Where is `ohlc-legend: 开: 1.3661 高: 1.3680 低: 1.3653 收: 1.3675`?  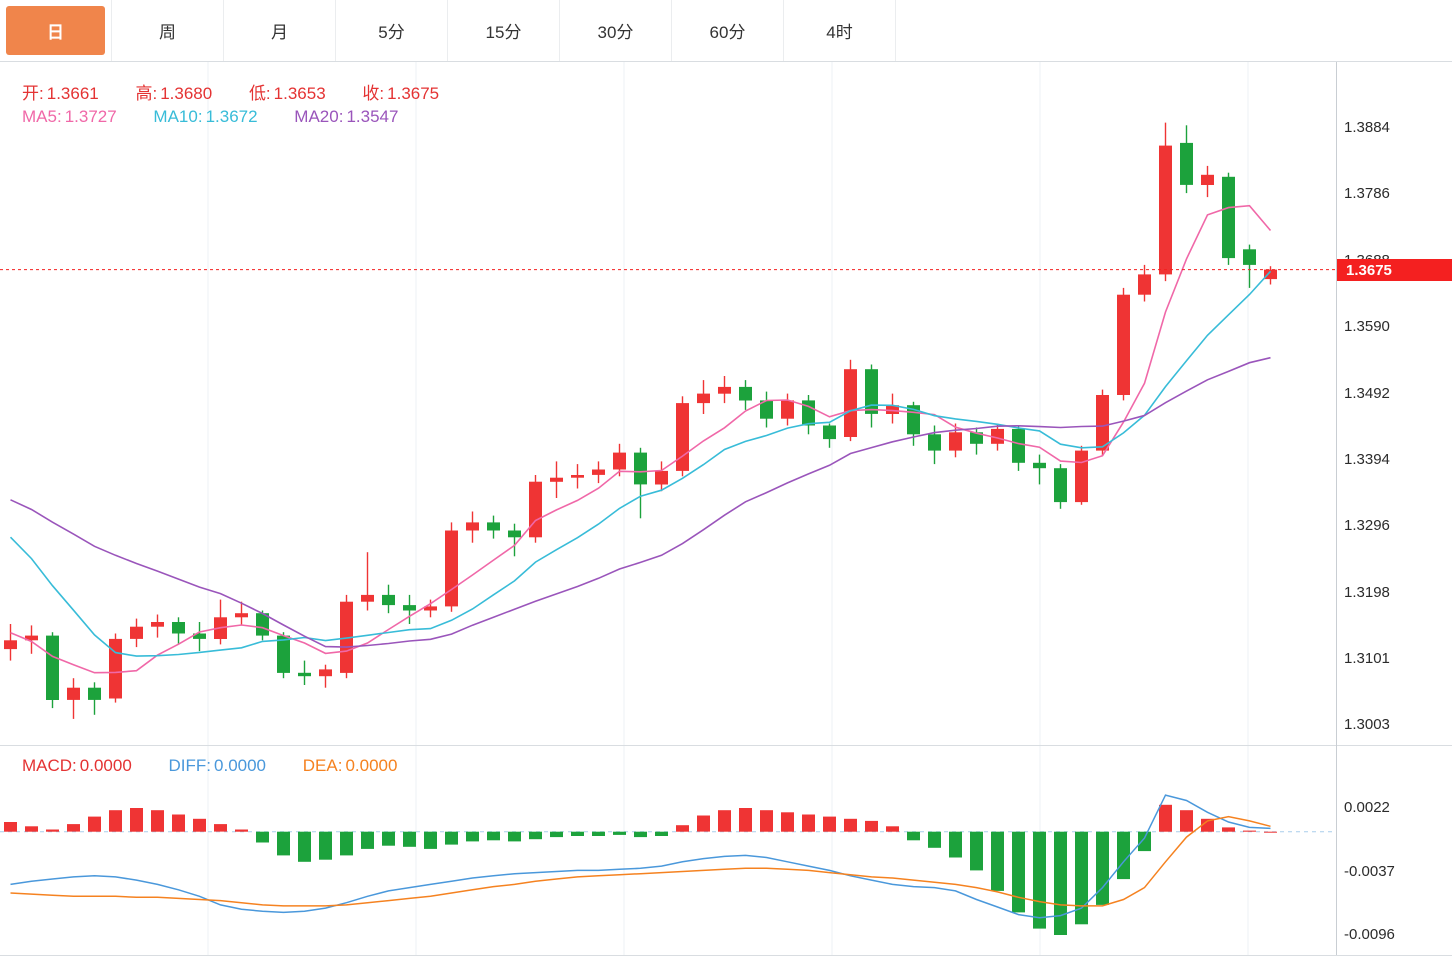
ohlc-legend: 开: 1.3661 高: 1.3680 低: 1.3653 收: 1.3675 is located at coordinates (246, 91).